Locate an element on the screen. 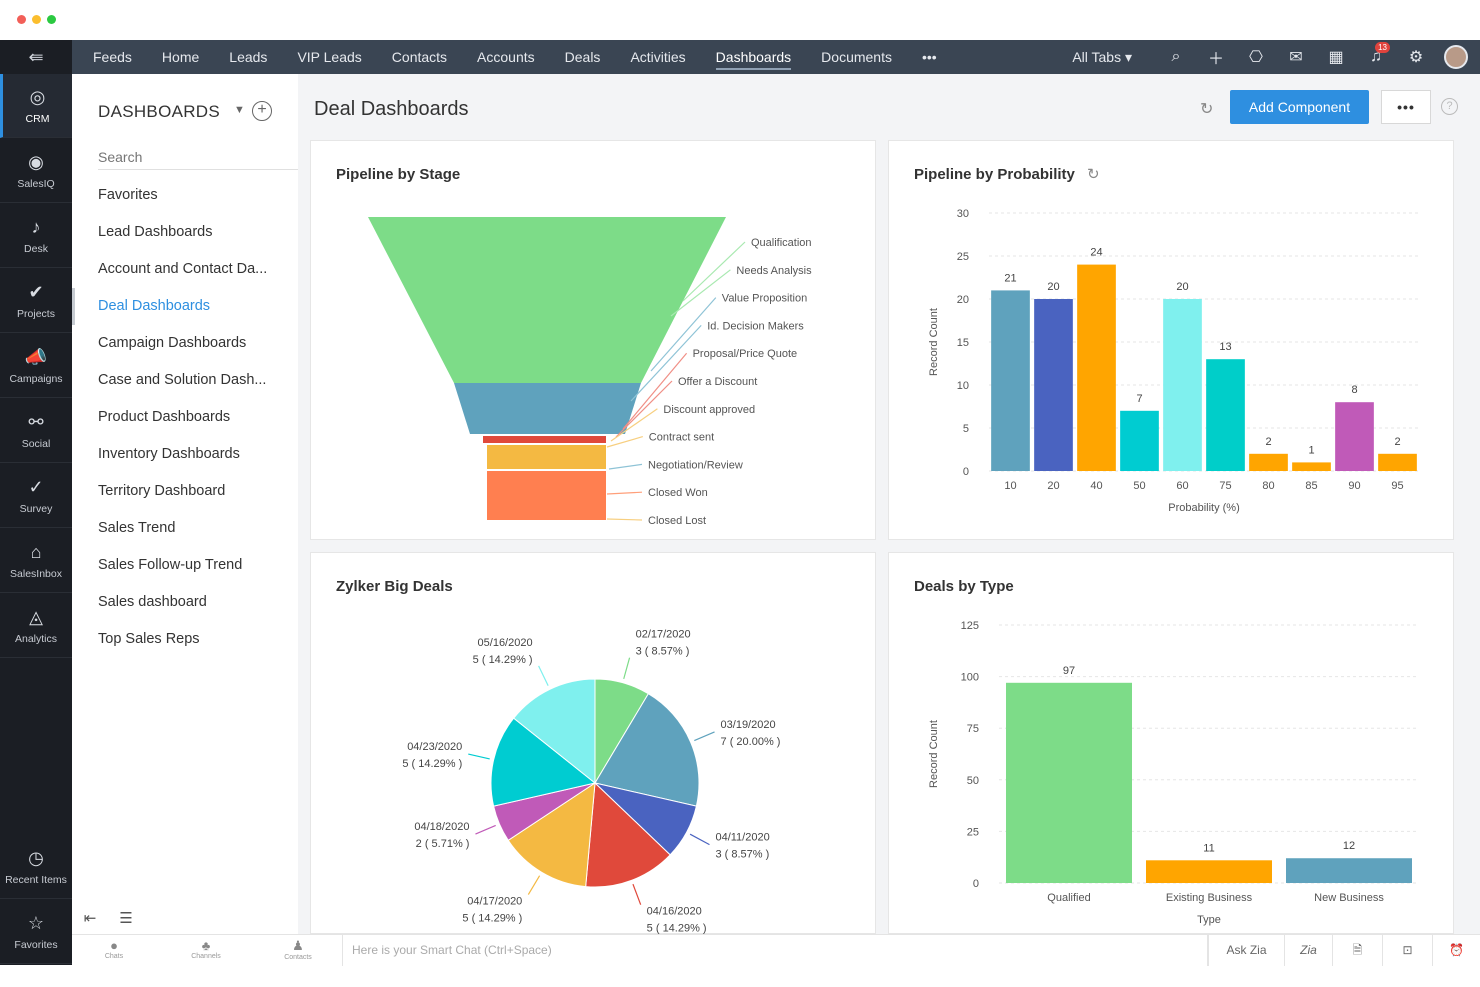  y-tick-label: 50 is located at coordinates (973, 781).